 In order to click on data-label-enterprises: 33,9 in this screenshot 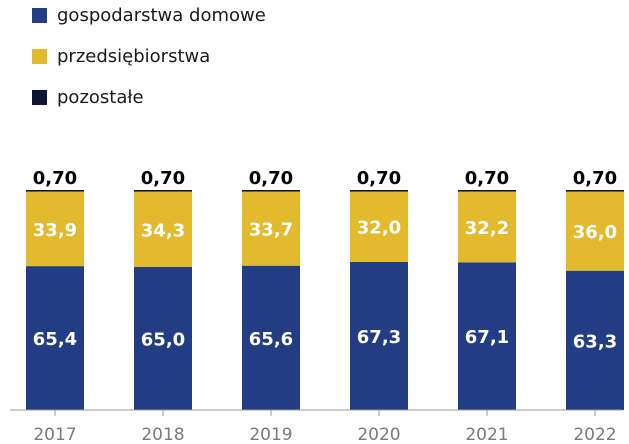, I will do `click(55, 230)`.